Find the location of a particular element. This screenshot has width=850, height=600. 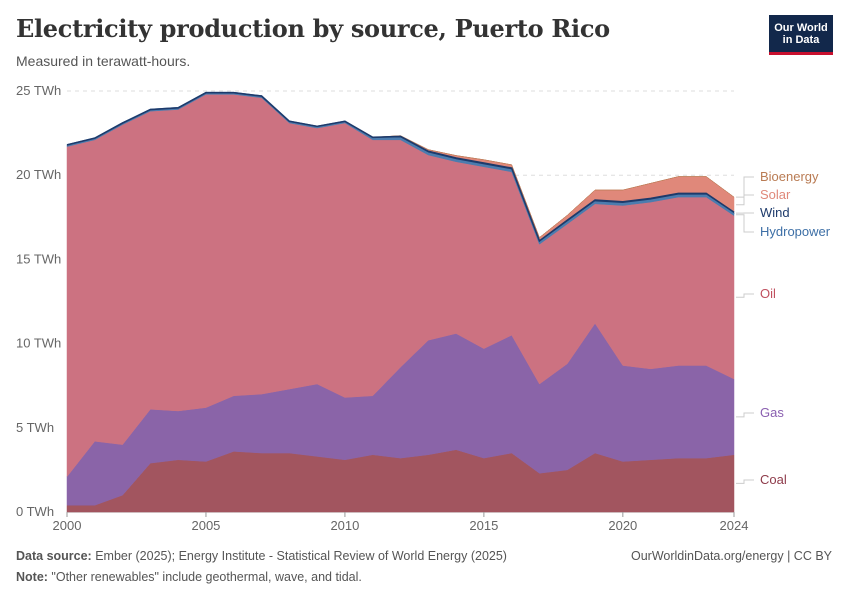

note-label: Note: is located at coordinates (32, 577).